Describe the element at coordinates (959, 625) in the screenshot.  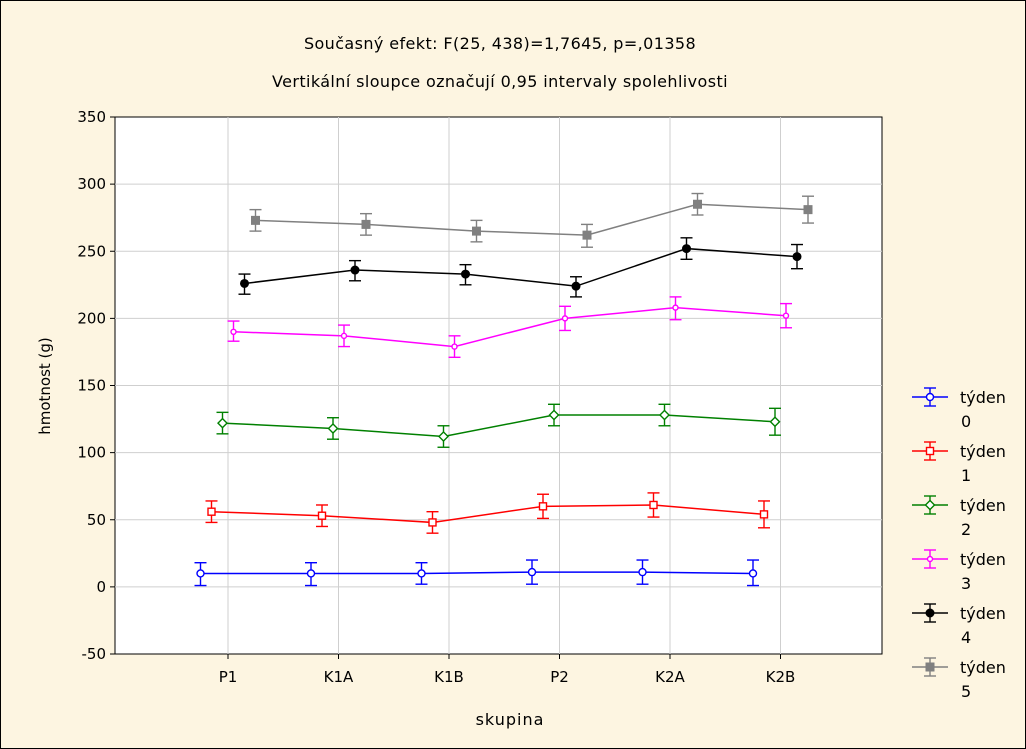
I see `legend-item: týden 4` at that location.